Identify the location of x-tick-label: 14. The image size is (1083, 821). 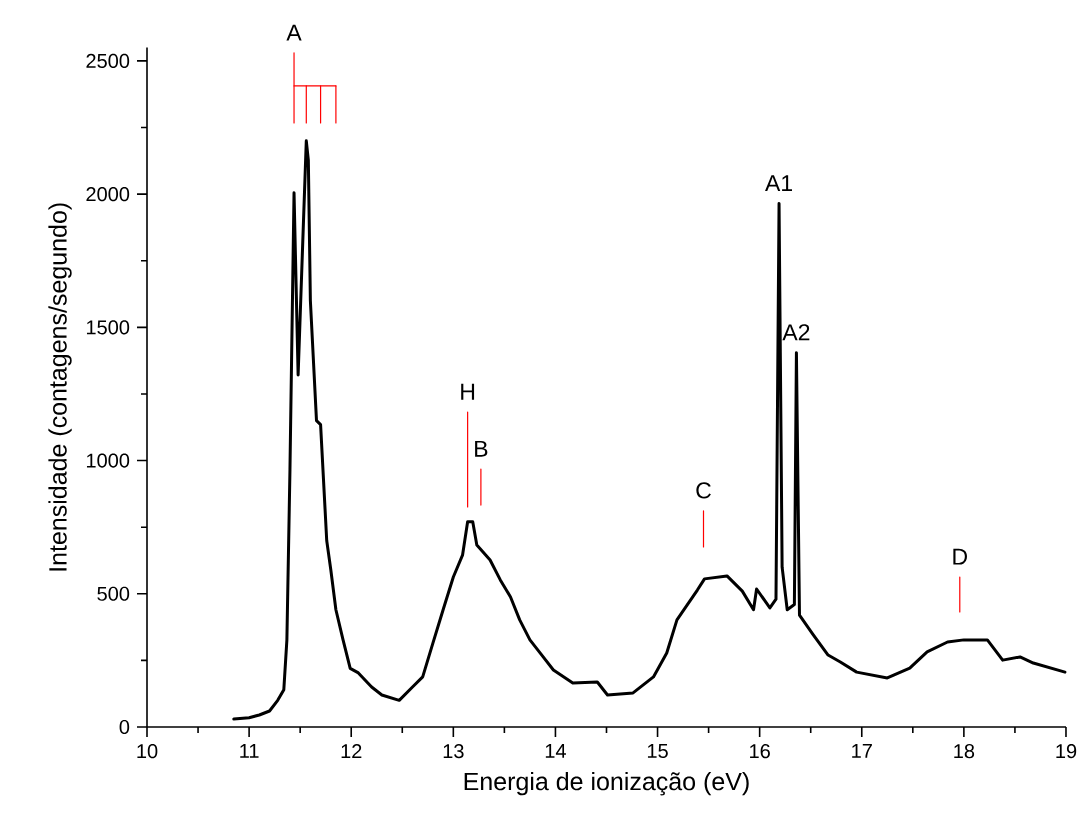
(555, 751).